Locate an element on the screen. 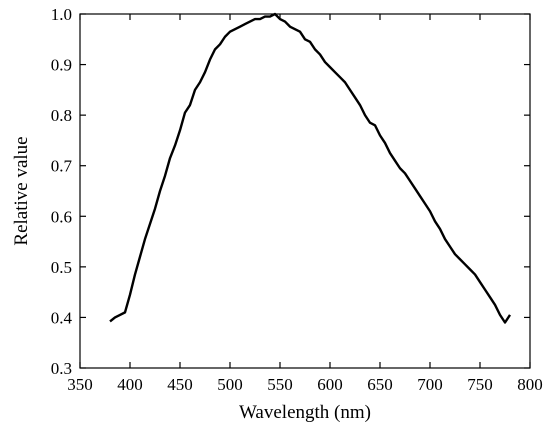 Image resolution: width=550 pixels, height=432 pixels. x-tick-label: 750 is located at coordinates (480, 384).